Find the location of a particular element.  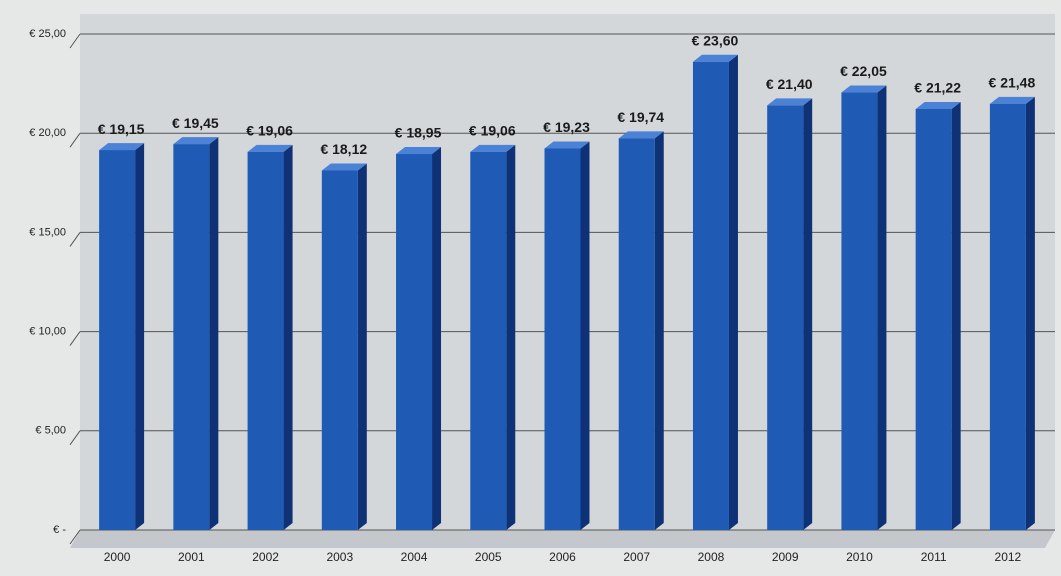

value-label: € 19,23 is located at coordinates (566, 127).